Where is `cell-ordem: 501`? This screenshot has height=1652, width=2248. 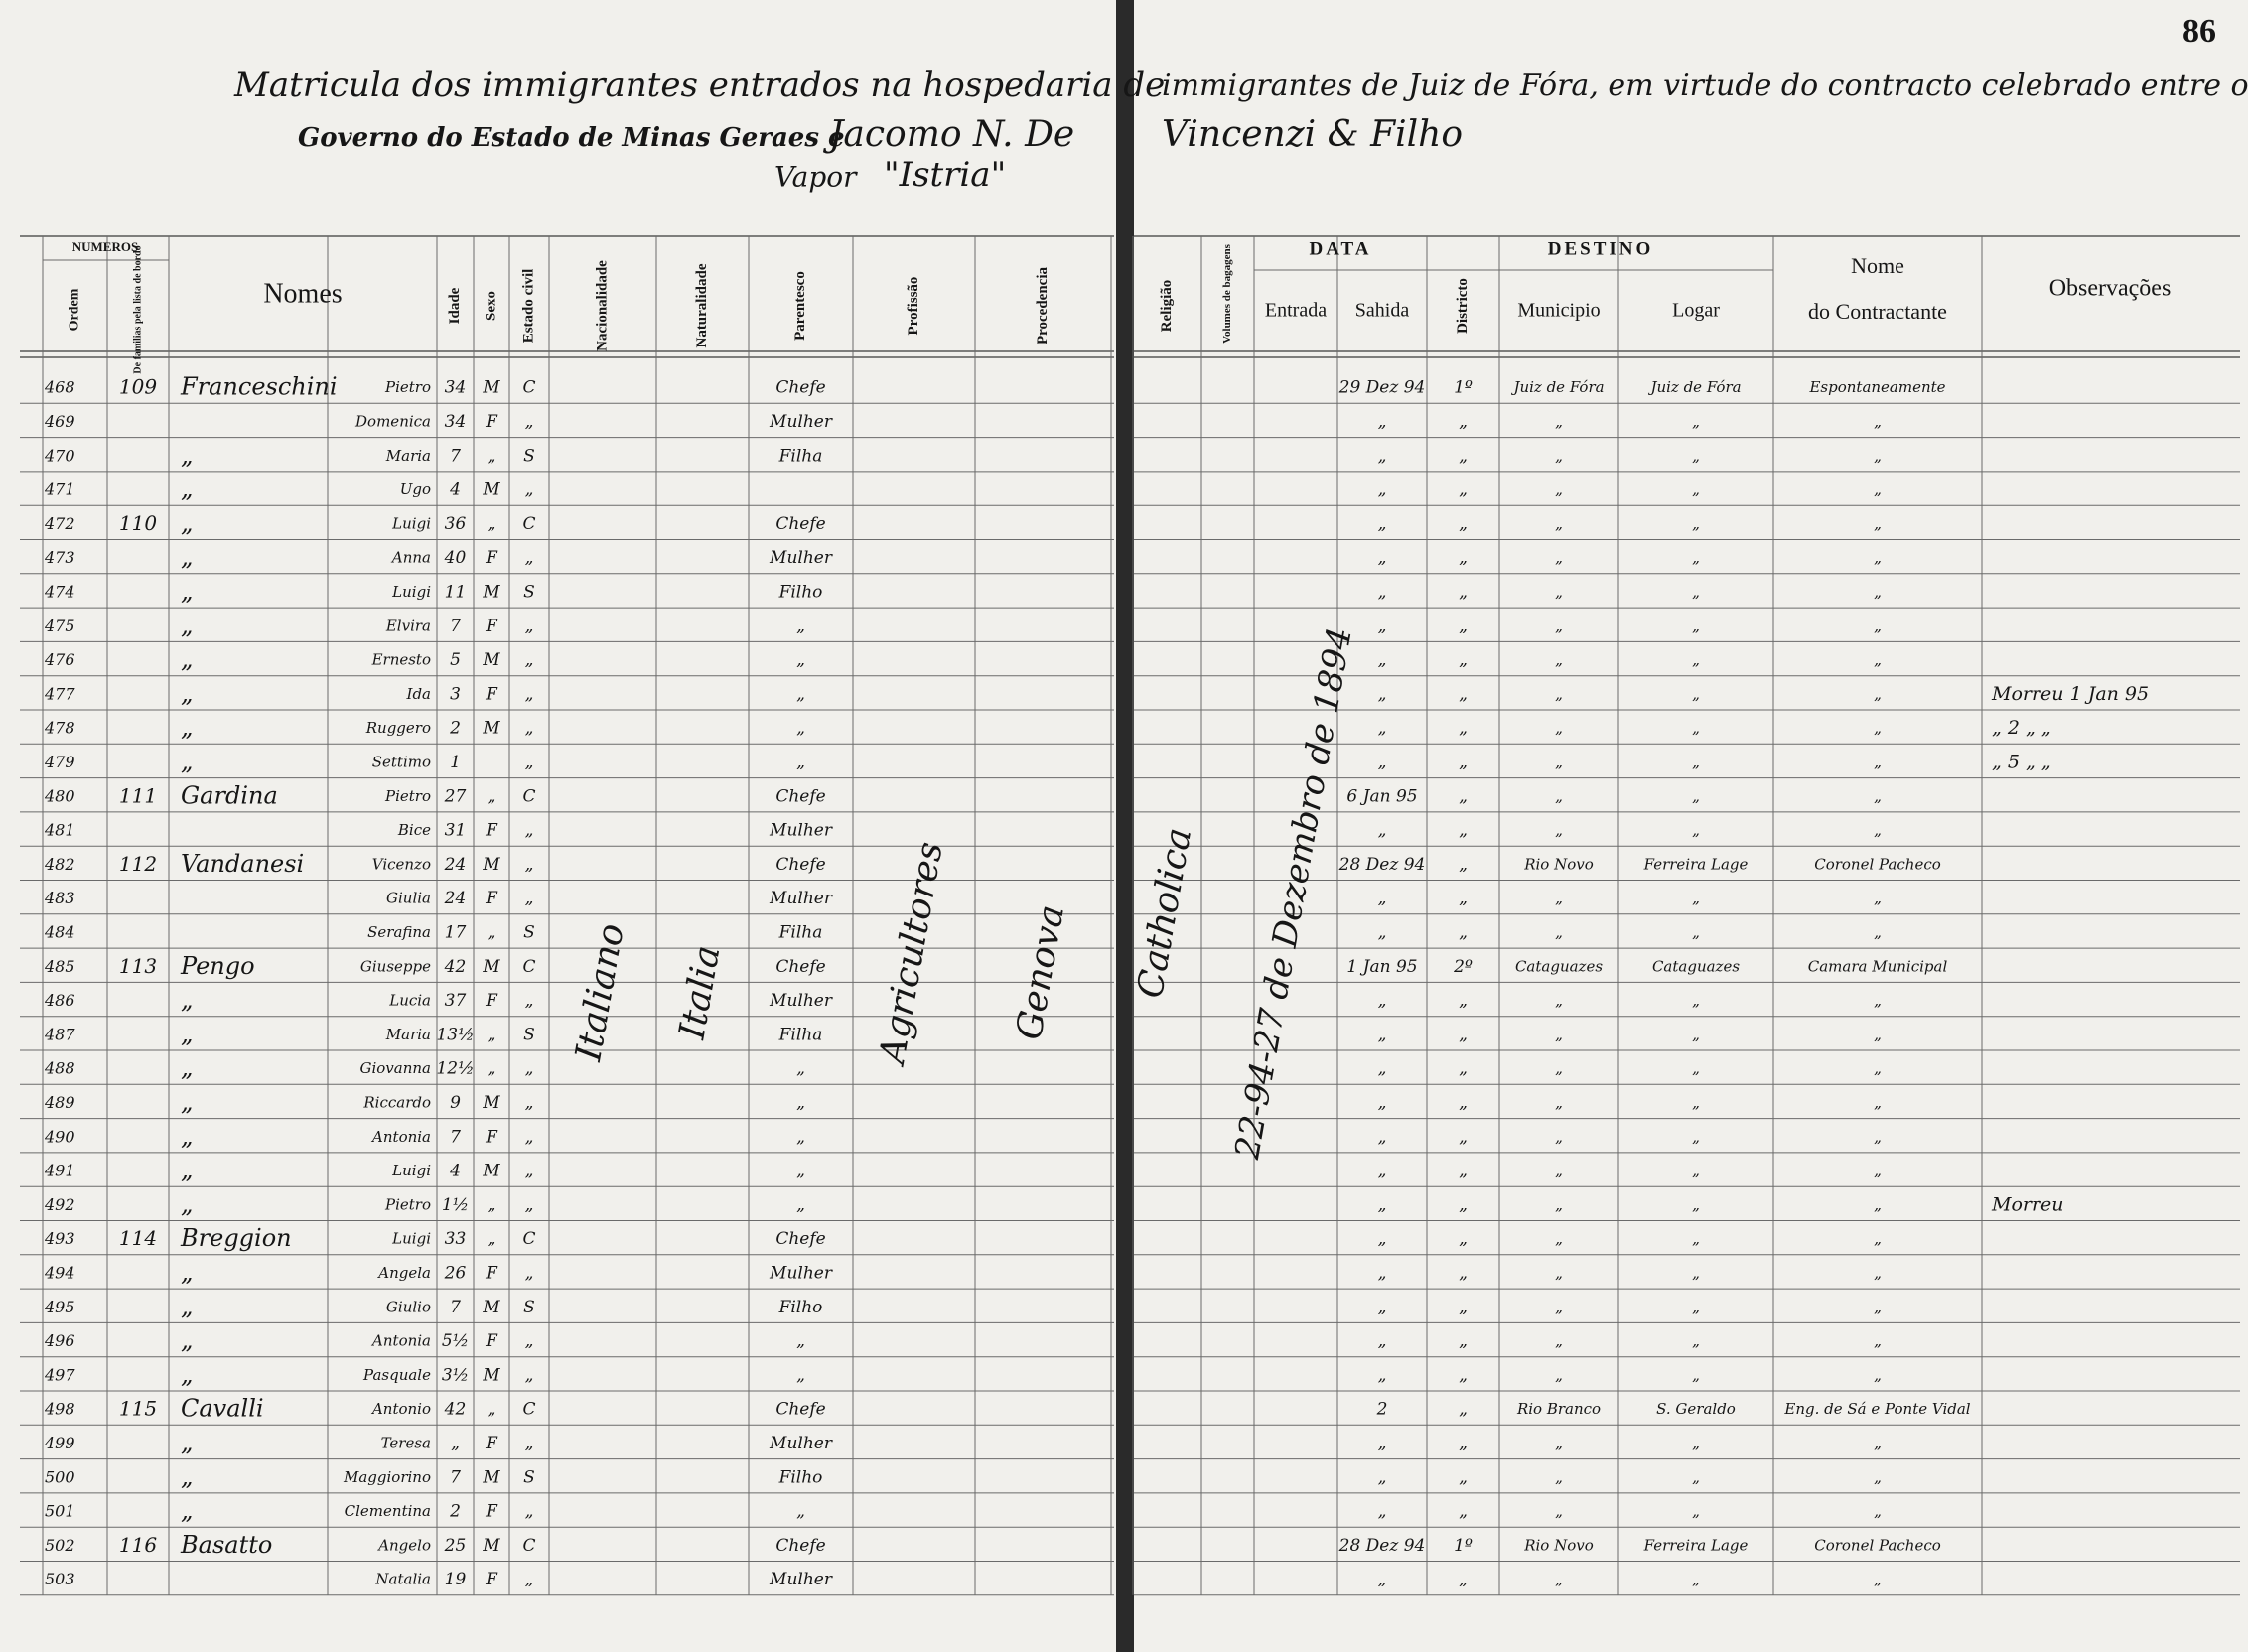 cell-ordem: 501 is located at coordinates (60, 1511).